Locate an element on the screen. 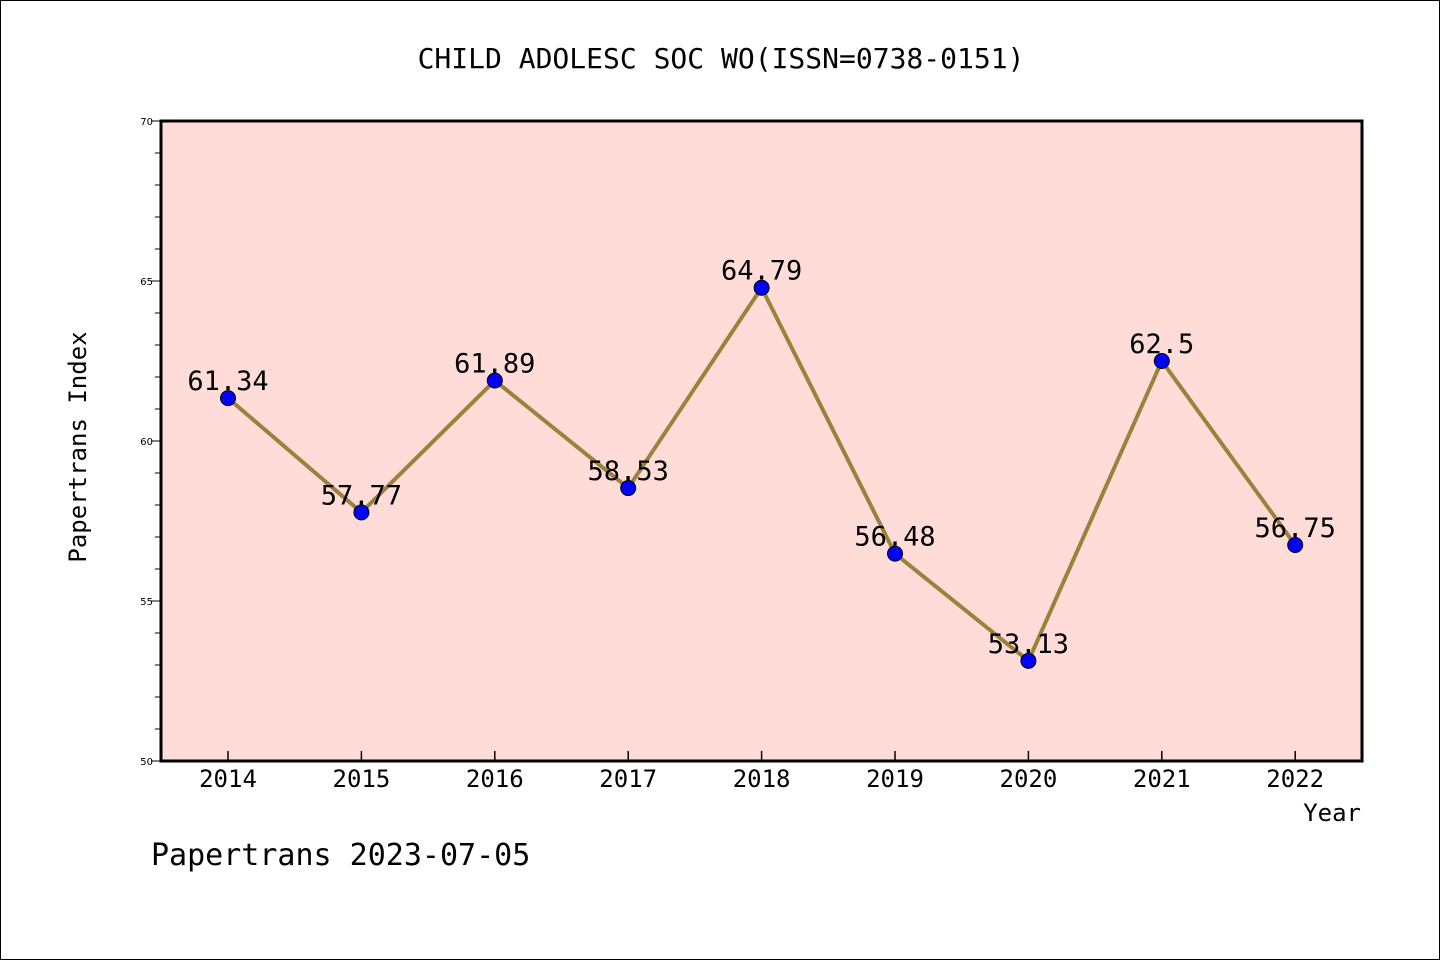 This screenshot has width=1440, height=961. x-tick-label: 2016 is located at coordinates (495, 779).